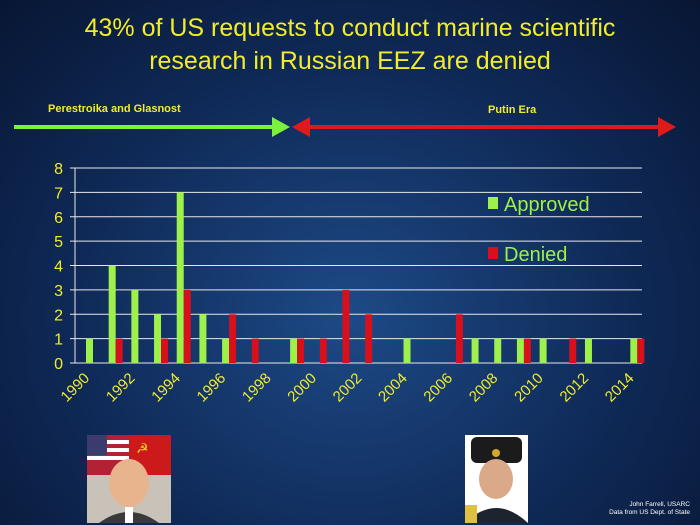 The width and height of the screenshot is (700, 525). What do you see at coordinates (58, 340) in the screenshot?
I see `y-tick-label: 1` at bounding box center [58, 340].